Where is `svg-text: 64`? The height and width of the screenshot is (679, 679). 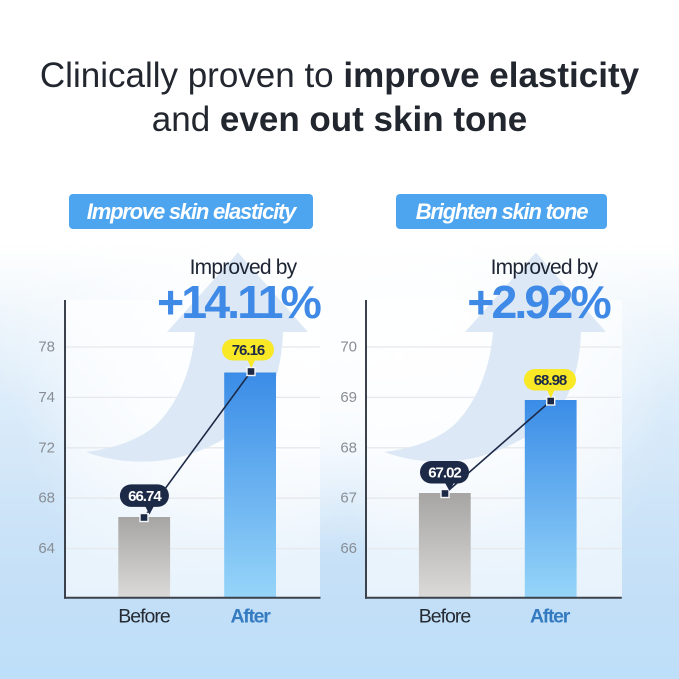
svg-text: 64 is located at coordinates (46, 548).